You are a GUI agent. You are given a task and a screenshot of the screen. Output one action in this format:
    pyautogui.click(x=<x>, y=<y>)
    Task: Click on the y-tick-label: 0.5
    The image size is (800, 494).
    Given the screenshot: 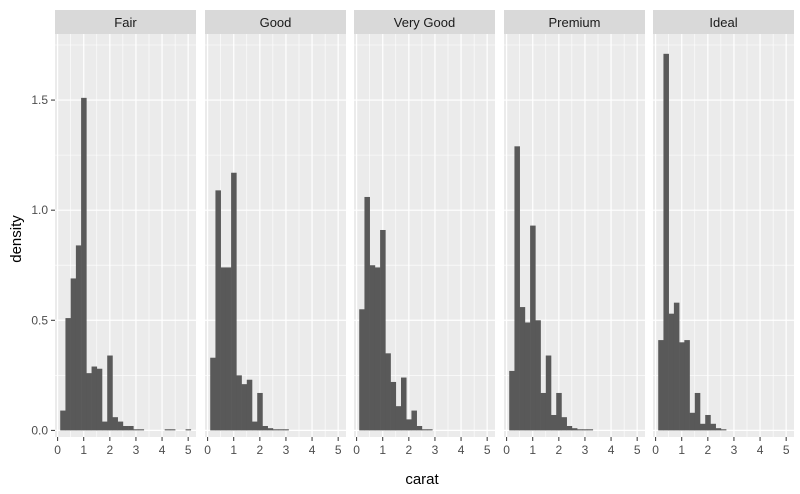 What is the action you would take?
    pyautogui.click(x=39, y=320)
    